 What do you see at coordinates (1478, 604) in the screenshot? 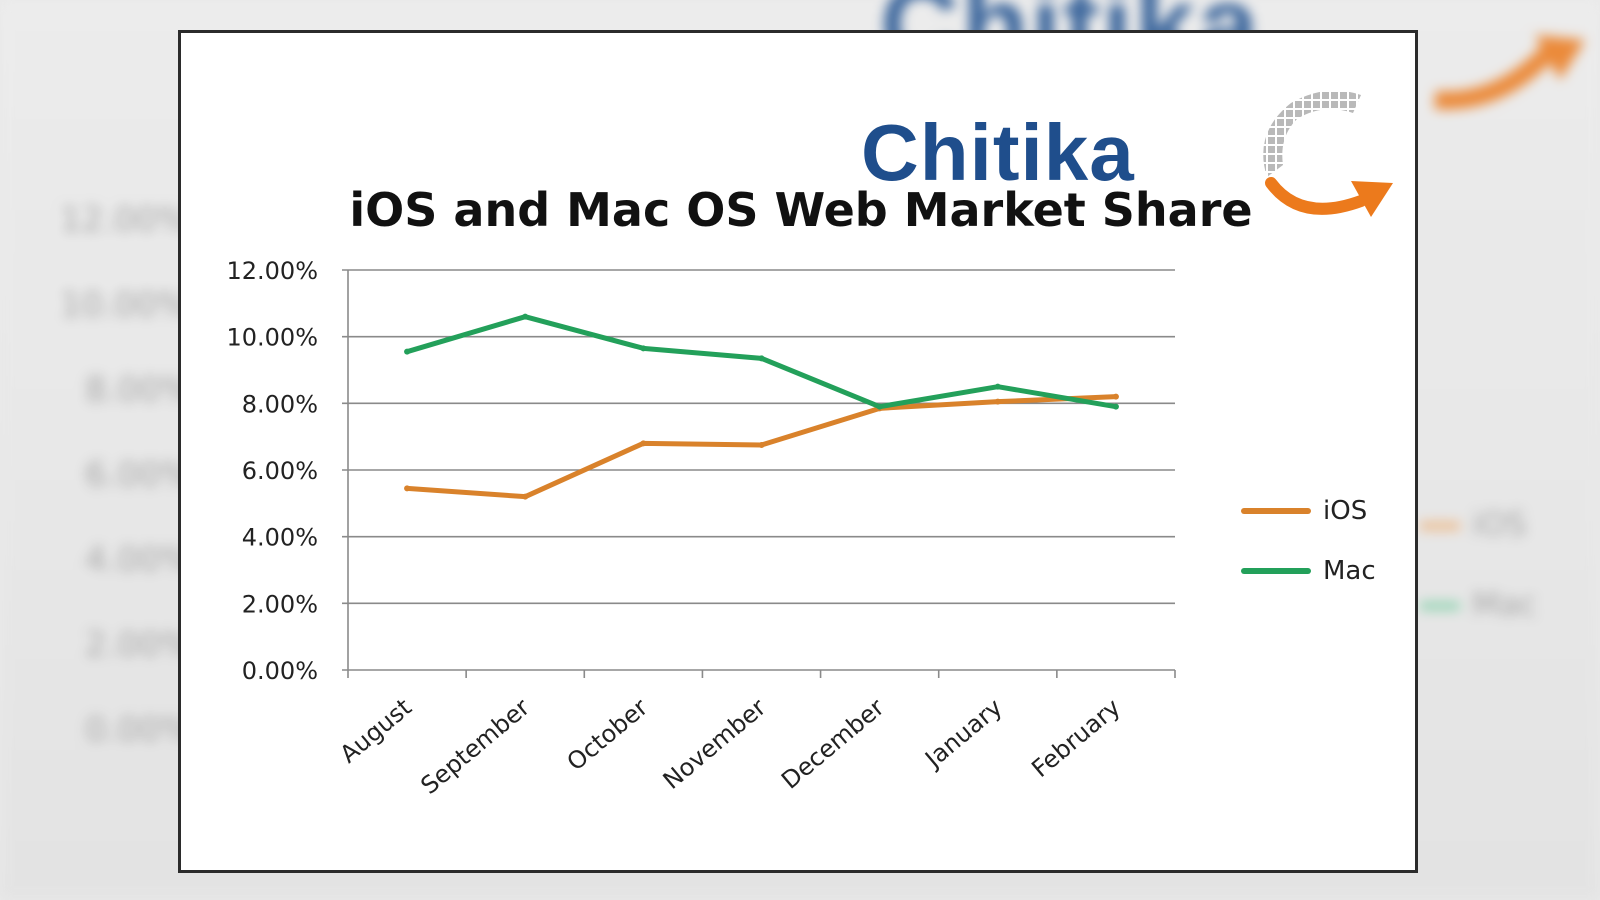
I see `background-legend-mac: Mac` at bounding box center [1478, 604].